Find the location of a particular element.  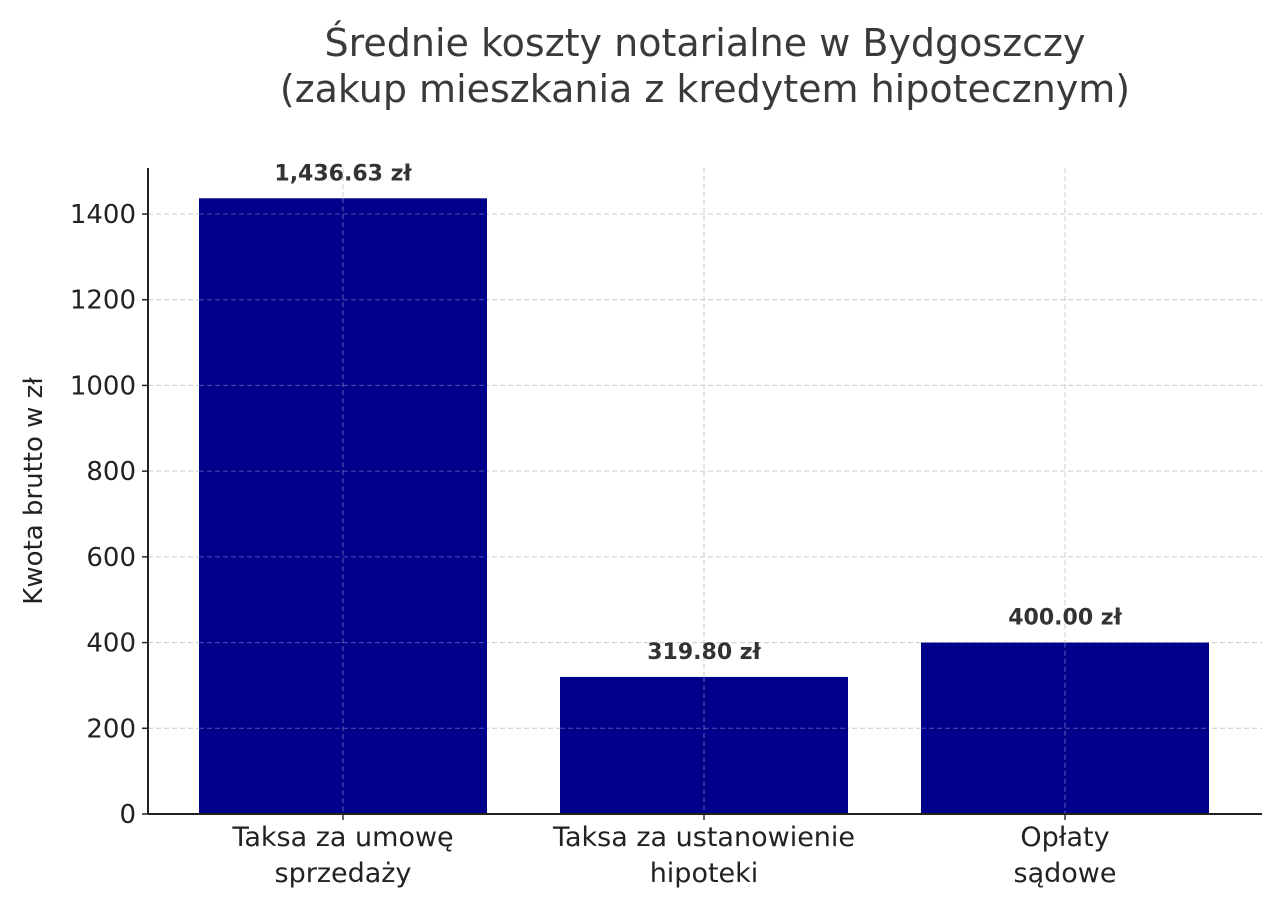

y-axis-label: Kwota brutto w zł is located at coordinates (34, 491).